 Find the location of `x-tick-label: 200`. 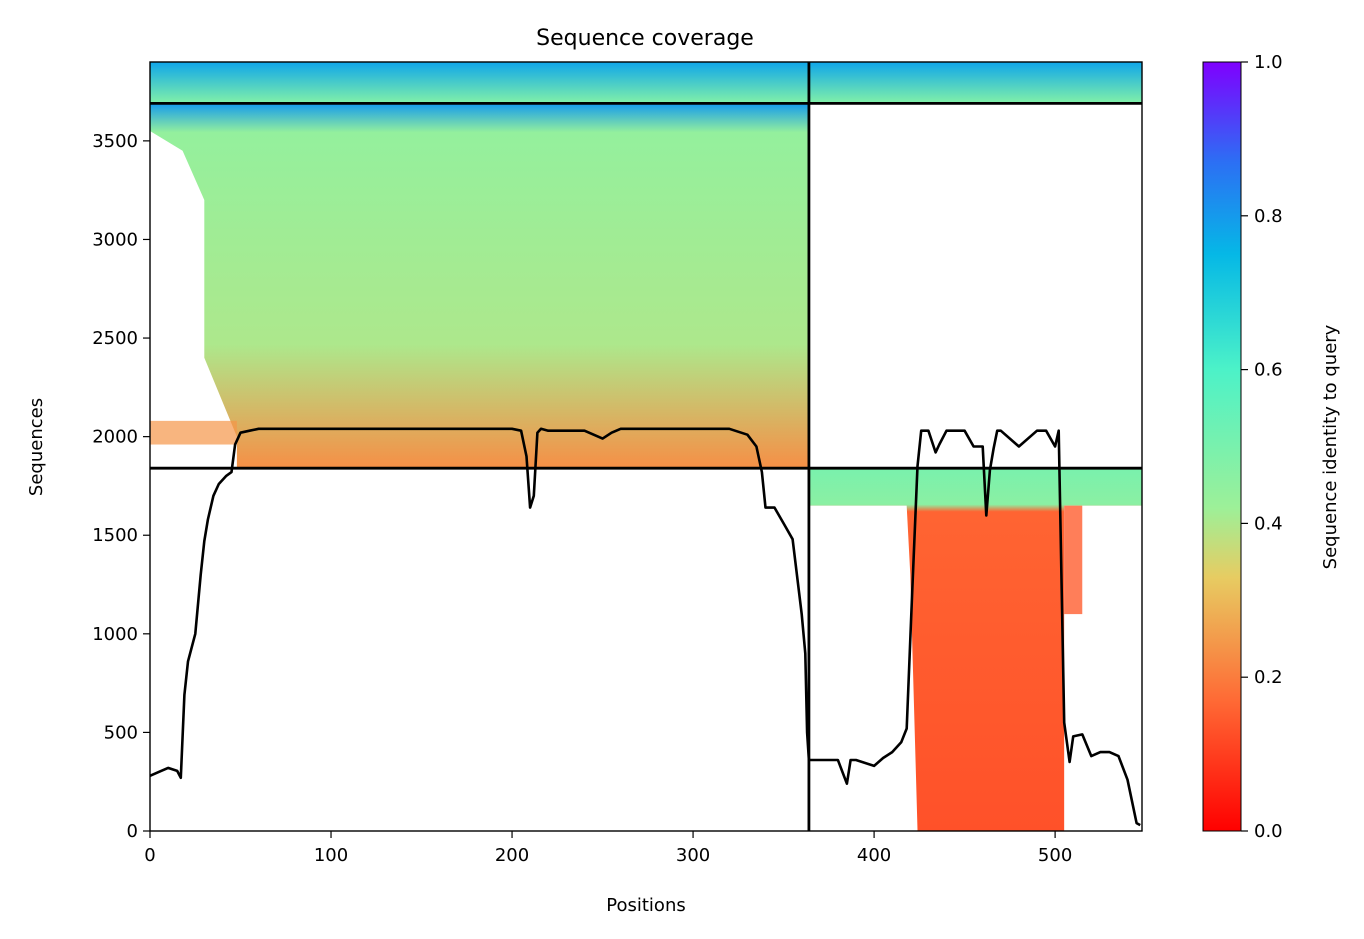

x-tick-label: 200 is located at coordinates (512, 855).